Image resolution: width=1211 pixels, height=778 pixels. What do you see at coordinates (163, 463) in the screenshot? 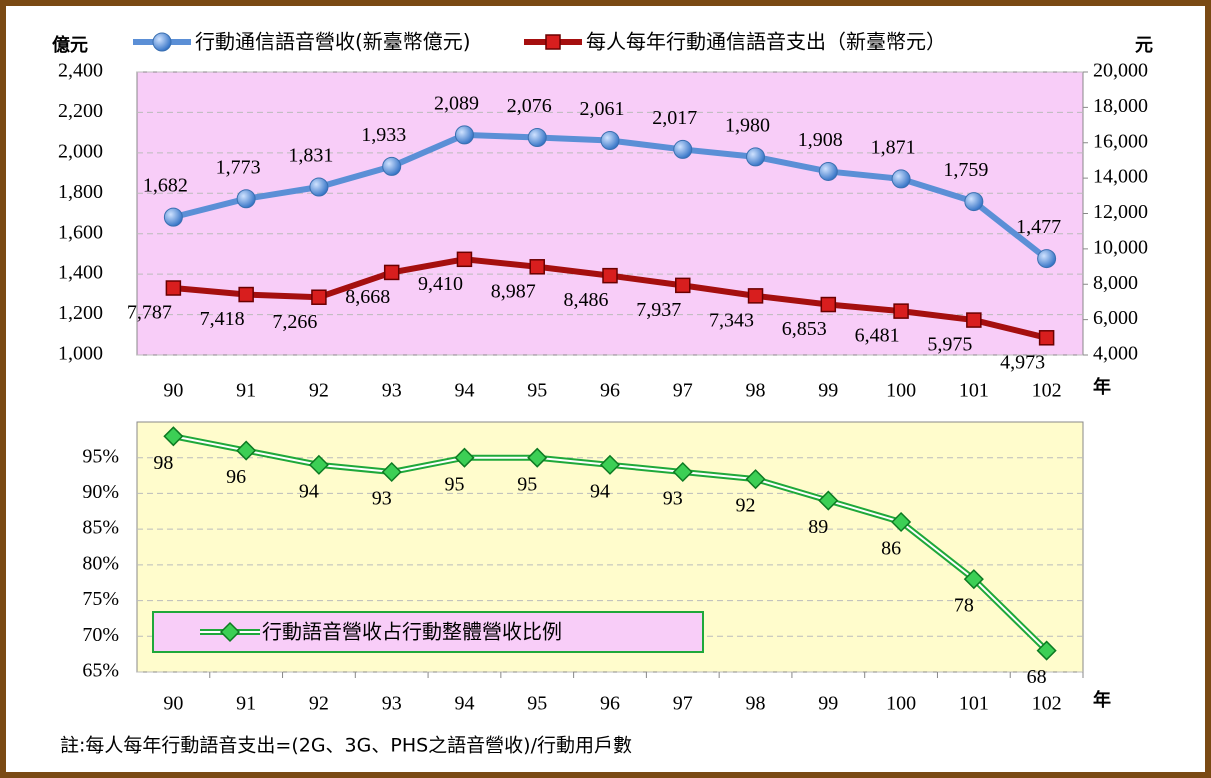
I see `data-label: 98` at bounding box center [163, 463].